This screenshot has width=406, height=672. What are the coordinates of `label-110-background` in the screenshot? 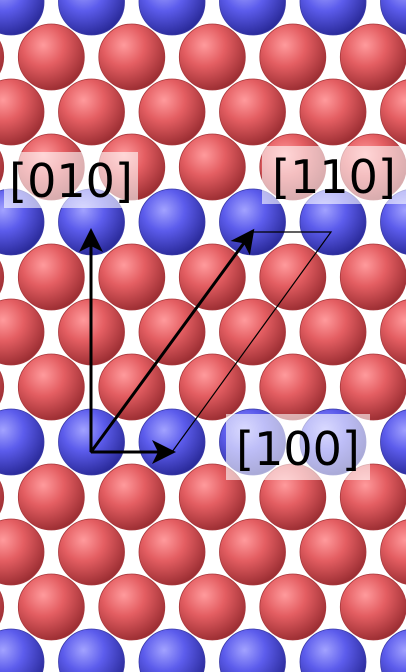 It's located at (334, 175).